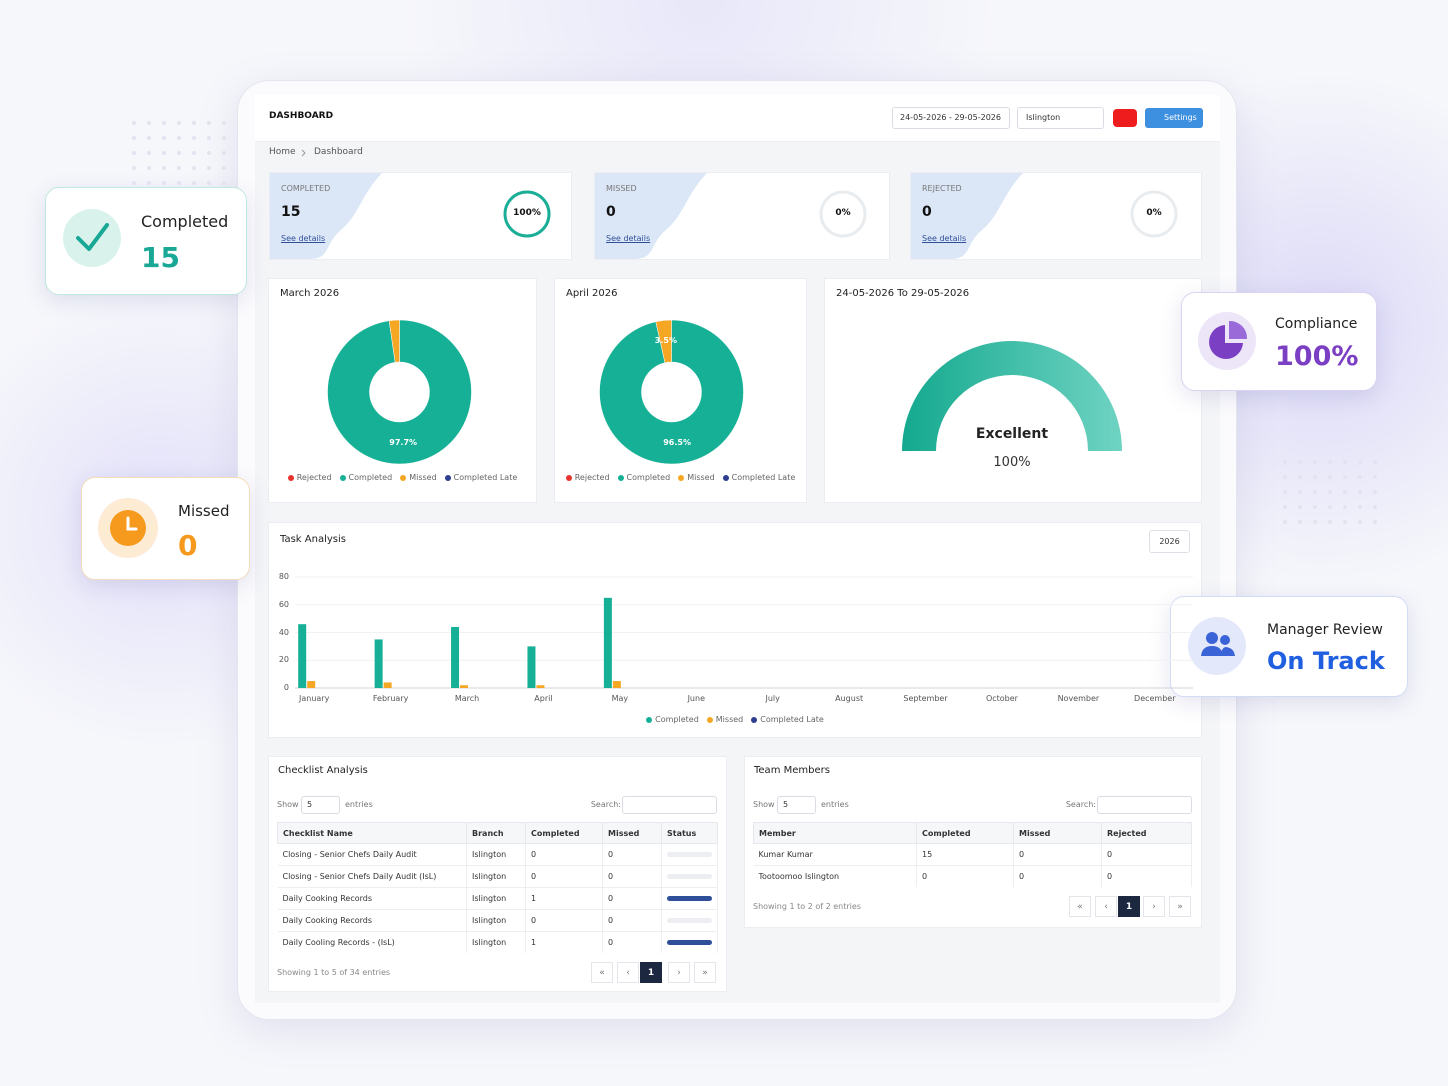 Image resolution: width=1448 pixels, height=1086 pixels. What do you see at coordinates (372, 833) in the screenshot?
I see `column-header: Checklist Name` at bounding box center [372, 833].